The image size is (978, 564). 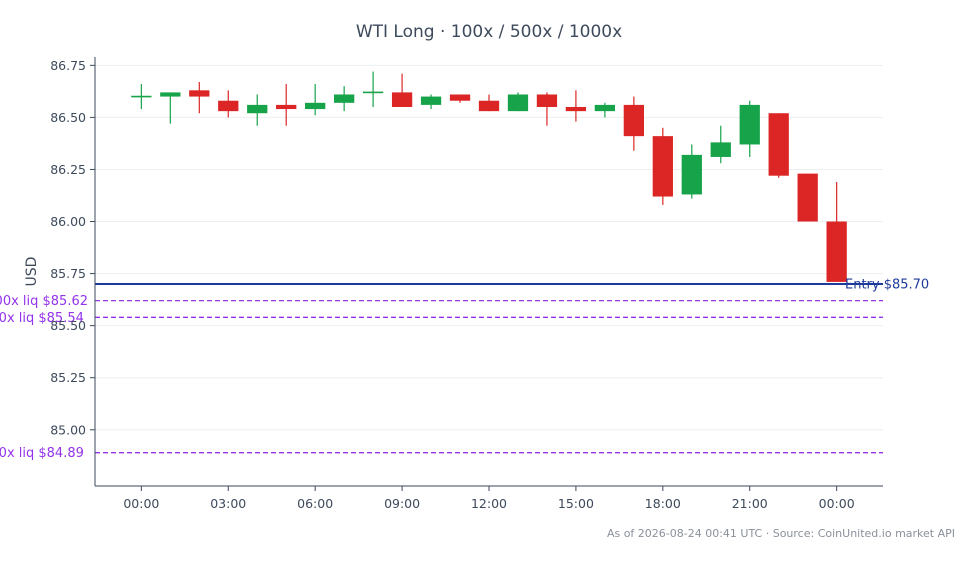 I want to click on entry-label: Entry $85.70, so click(x=887, y=284).